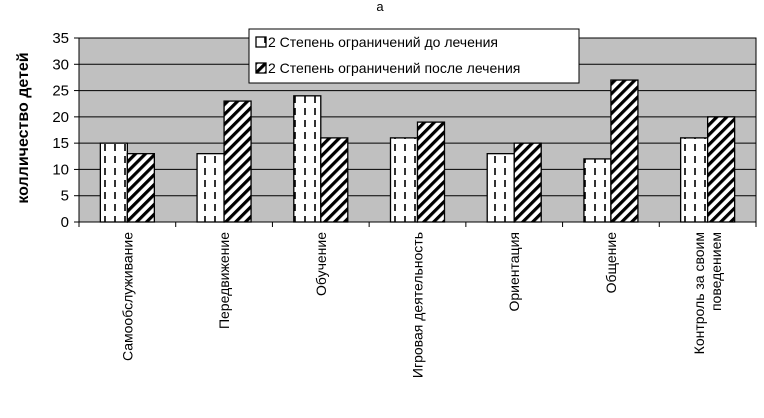 This screenshot has height=418, width=764. What do you see at coordinates (380, 7) in the screenshot?
I see `chart-title: а` at bounding box center [380, 7].